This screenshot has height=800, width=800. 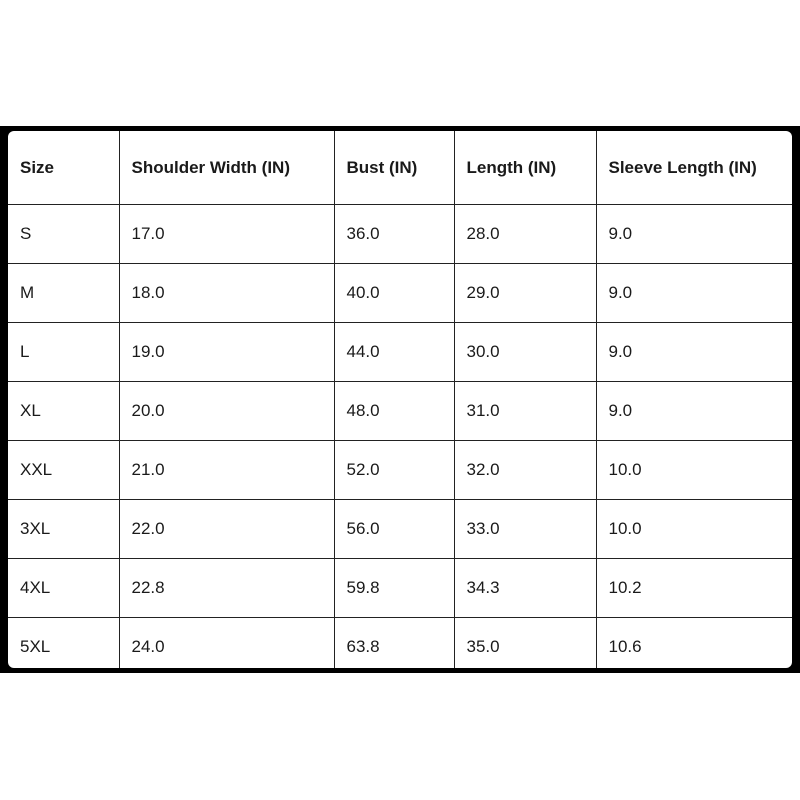 I want to click on table-cell: 56.0, so click(x=394, y=529).